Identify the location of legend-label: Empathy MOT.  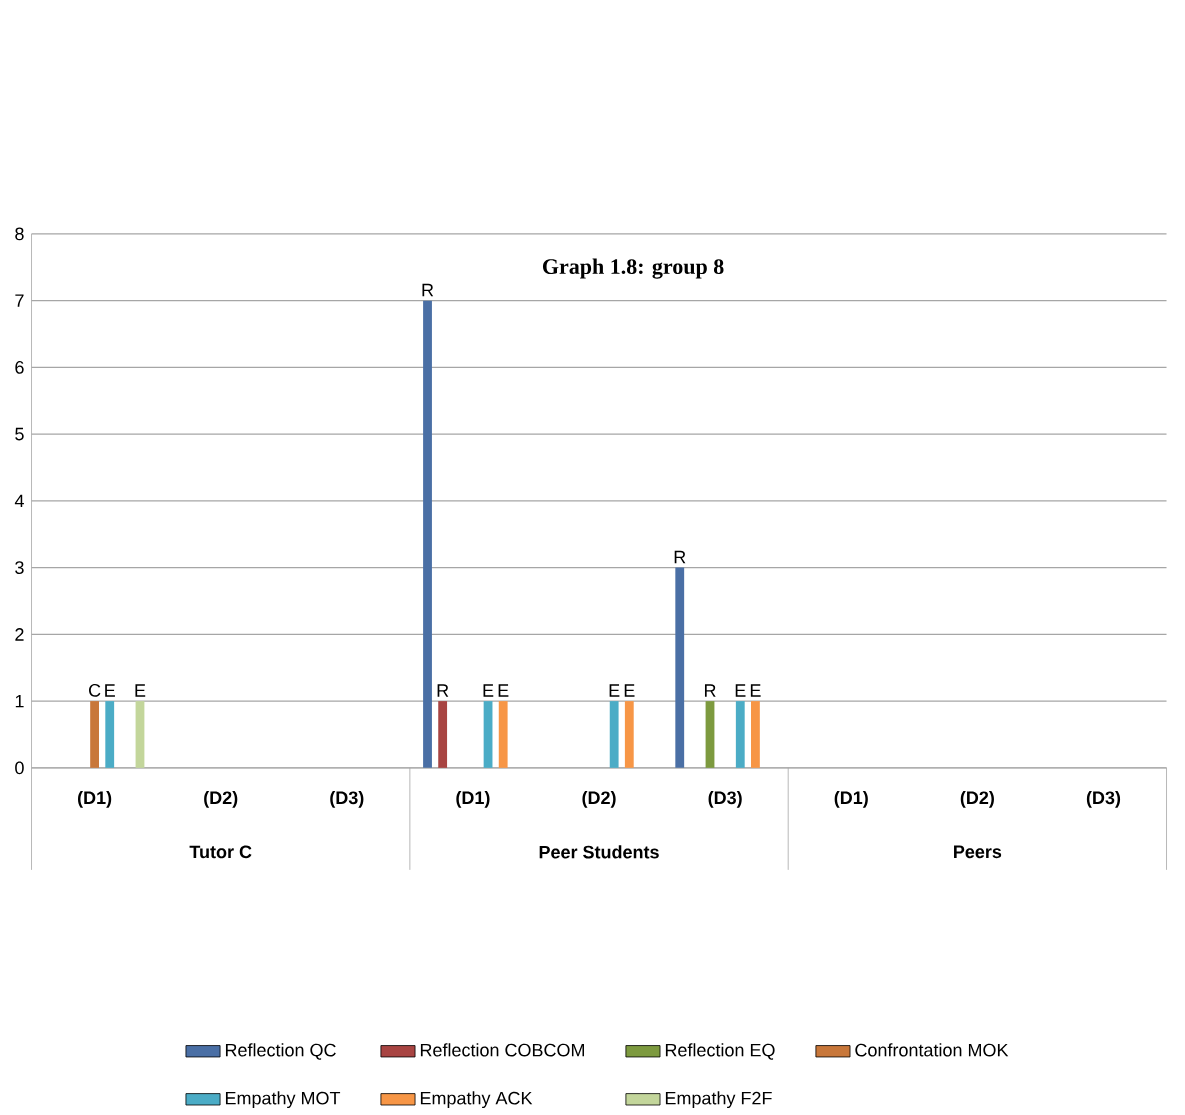
(283, 1099).